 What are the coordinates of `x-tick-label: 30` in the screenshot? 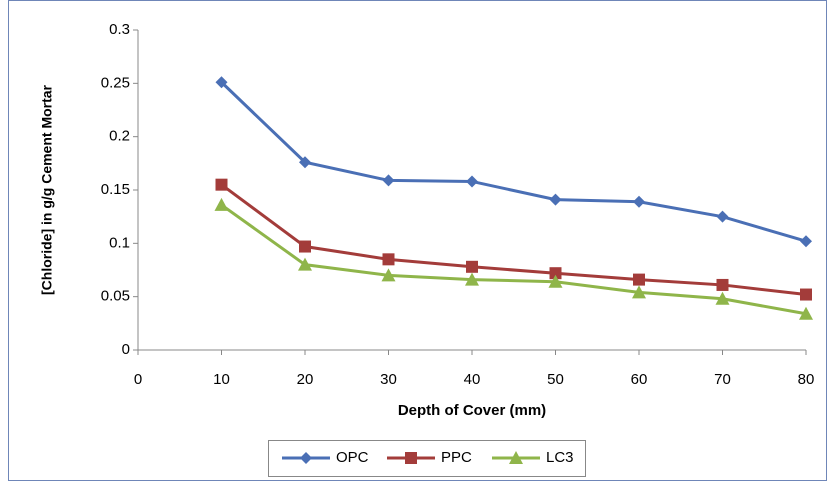 It's located at (388, 379).